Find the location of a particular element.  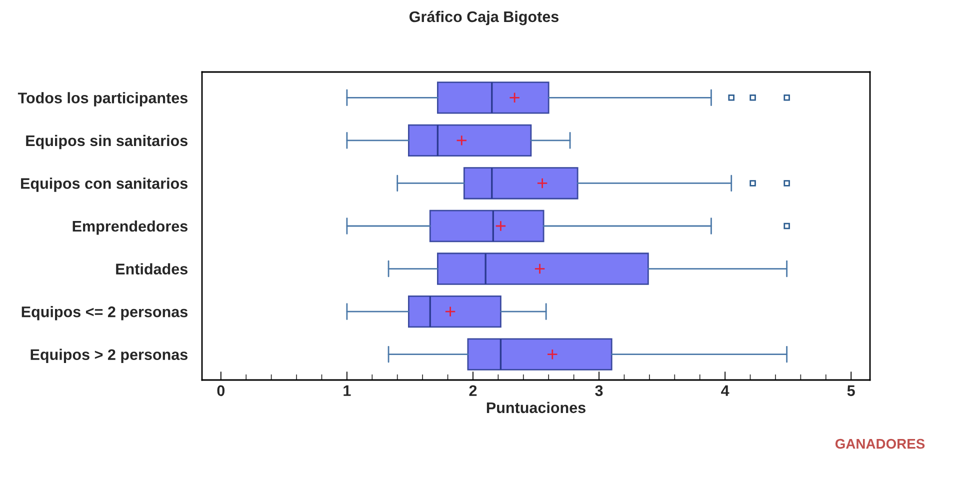

y-tick-label: Todos los participantes is located at coordinates (103, 99).